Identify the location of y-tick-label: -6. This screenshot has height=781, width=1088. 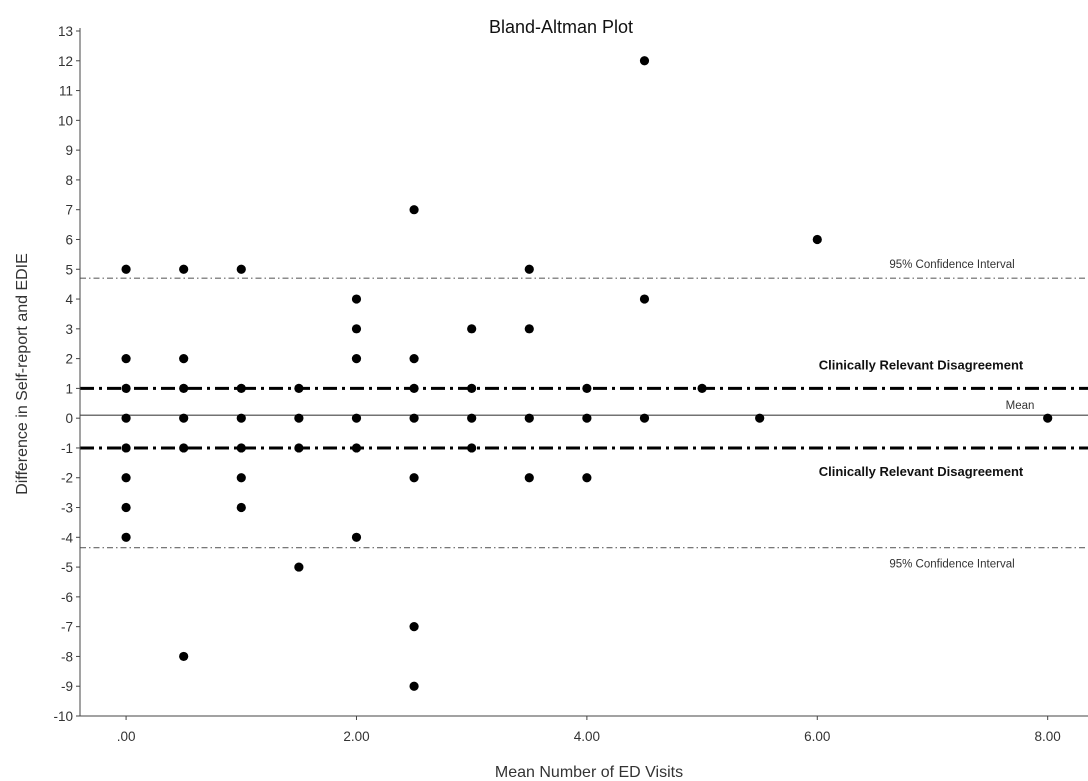
(67, 597).